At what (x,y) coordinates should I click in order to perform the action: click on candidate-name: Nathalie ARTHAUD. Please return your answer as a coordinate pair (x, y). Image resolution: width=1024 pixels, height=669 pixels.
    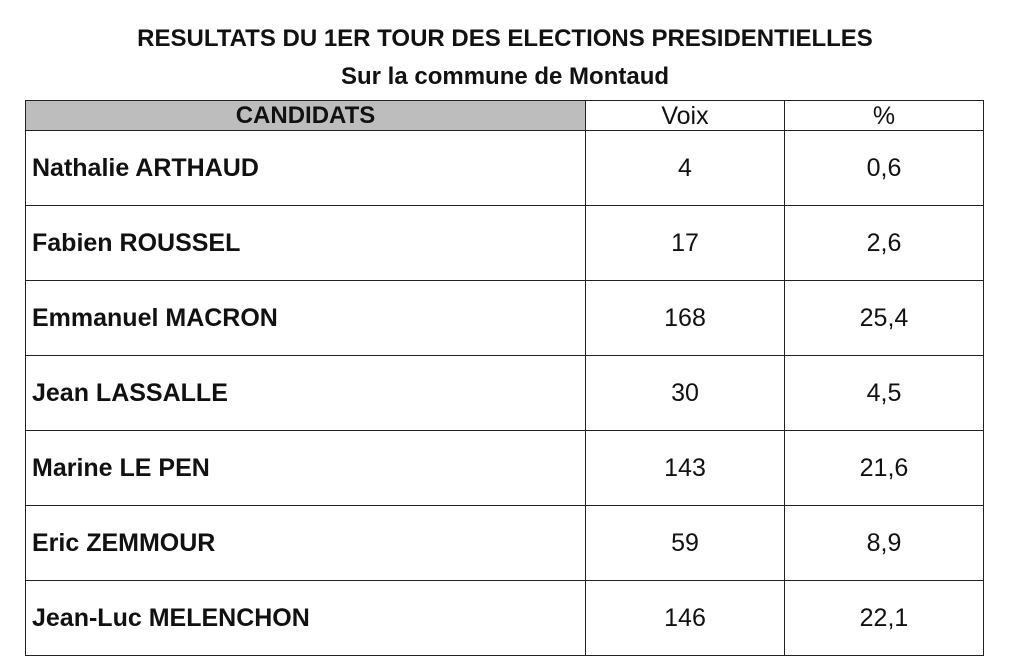
    Looking at the image, I should click on (305, 168).